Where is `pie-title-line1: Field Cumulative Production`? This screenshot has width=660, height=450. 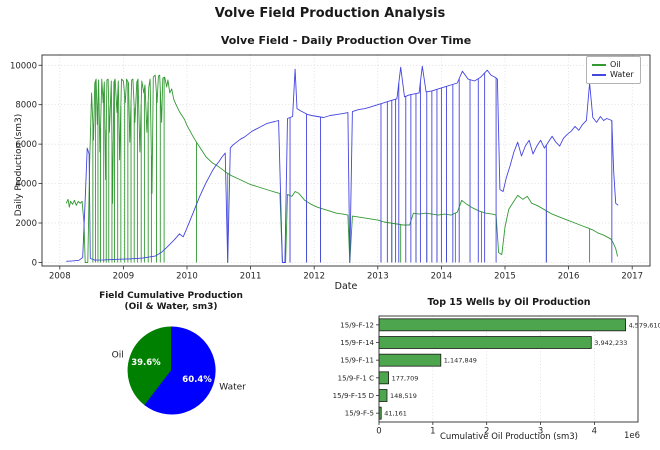 pie-title-line1: Field Cumulative Production is located at coordinates (171, 296).